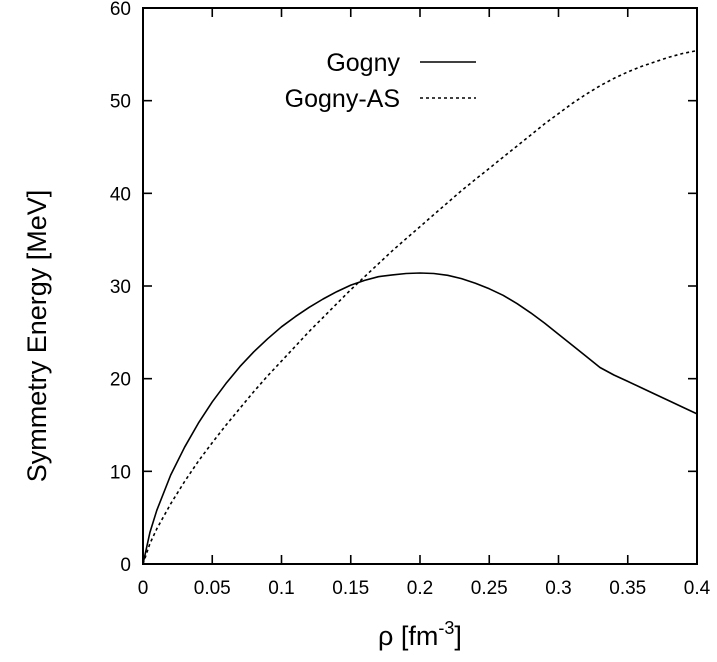 The image size is (717, 662). What do you see at coordinates (342, 99) in the screenshot?
I see `legend-label-gogny-as: Gogny-AS` at bounding box center [342, 99].